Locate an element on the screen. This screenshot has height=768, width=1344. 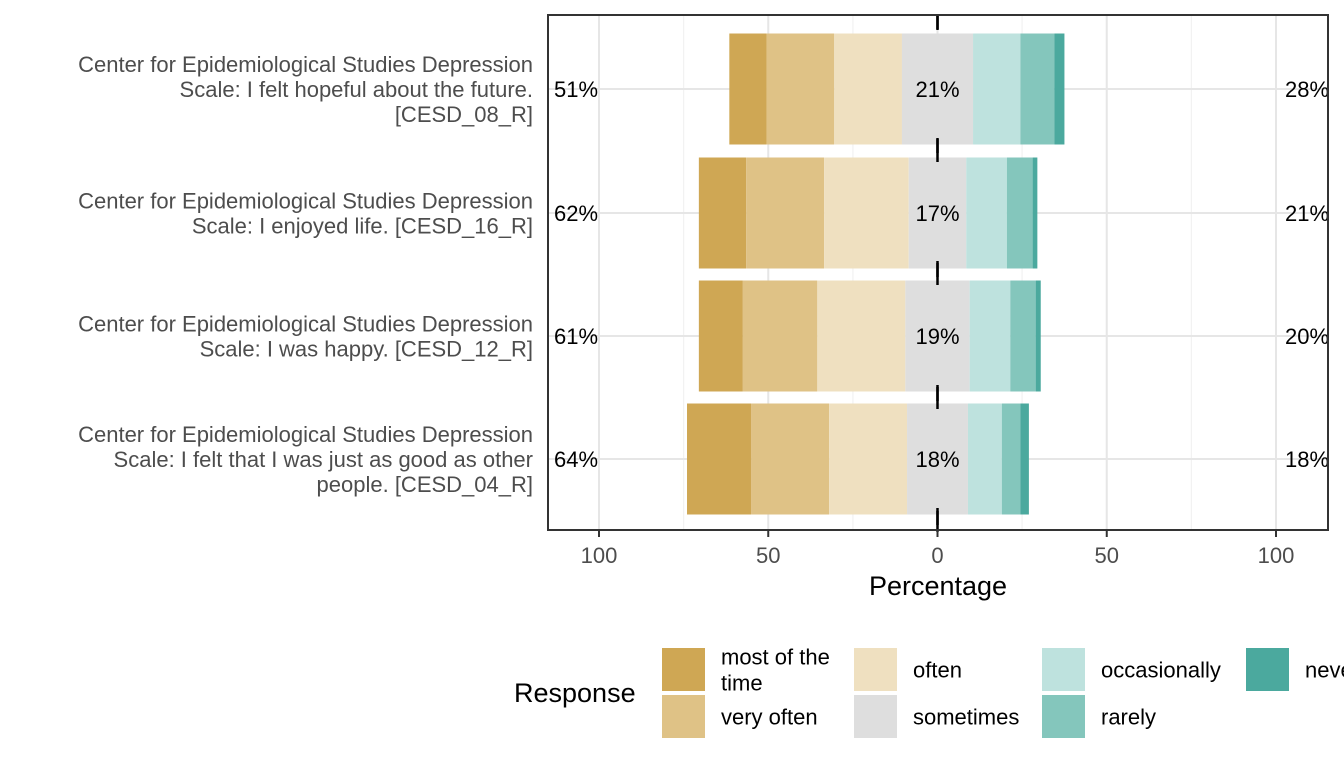
legend-label: most of the time is located at coordinates (775, 670).